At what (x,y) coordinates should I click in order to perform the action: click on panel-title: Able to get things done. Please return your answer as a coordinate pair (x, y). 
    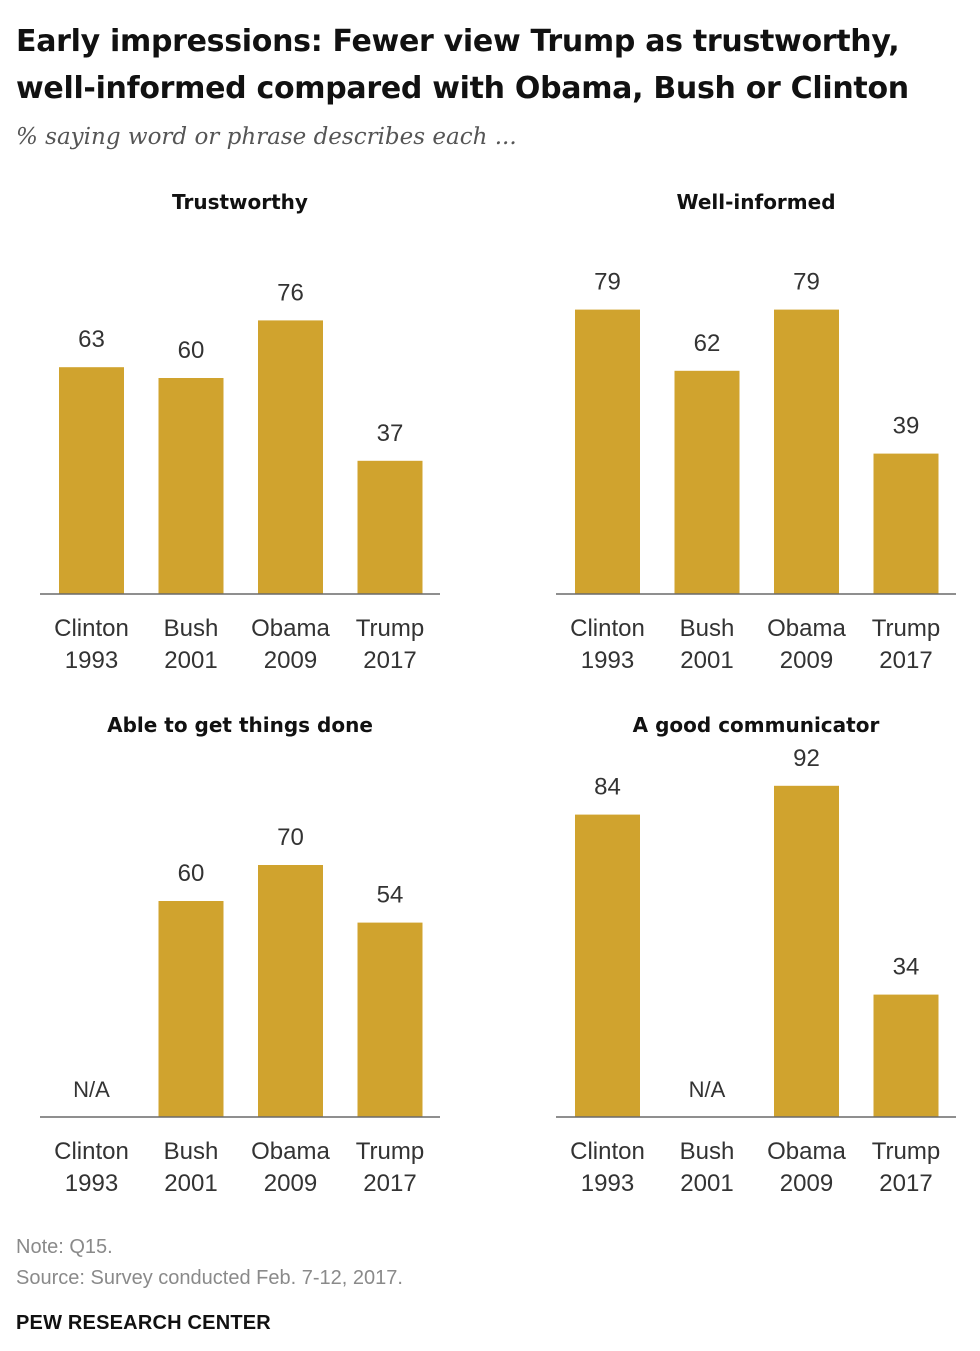
    Looking at the image, I should click on (240, 725).